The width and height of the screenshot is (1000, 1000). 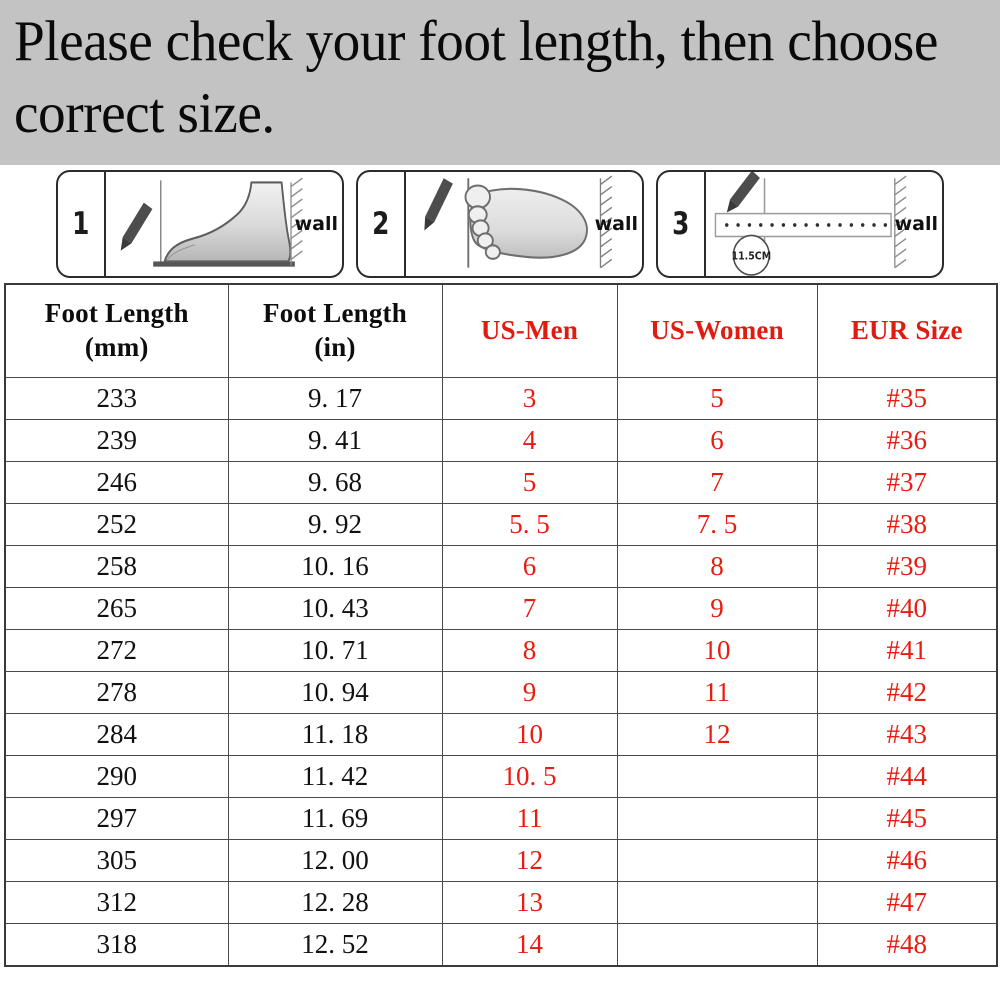 What do you see at coordinates (907, 398) in the screenshot?
I see `cell-eur-size: #35` at bounding box center [907, 398].